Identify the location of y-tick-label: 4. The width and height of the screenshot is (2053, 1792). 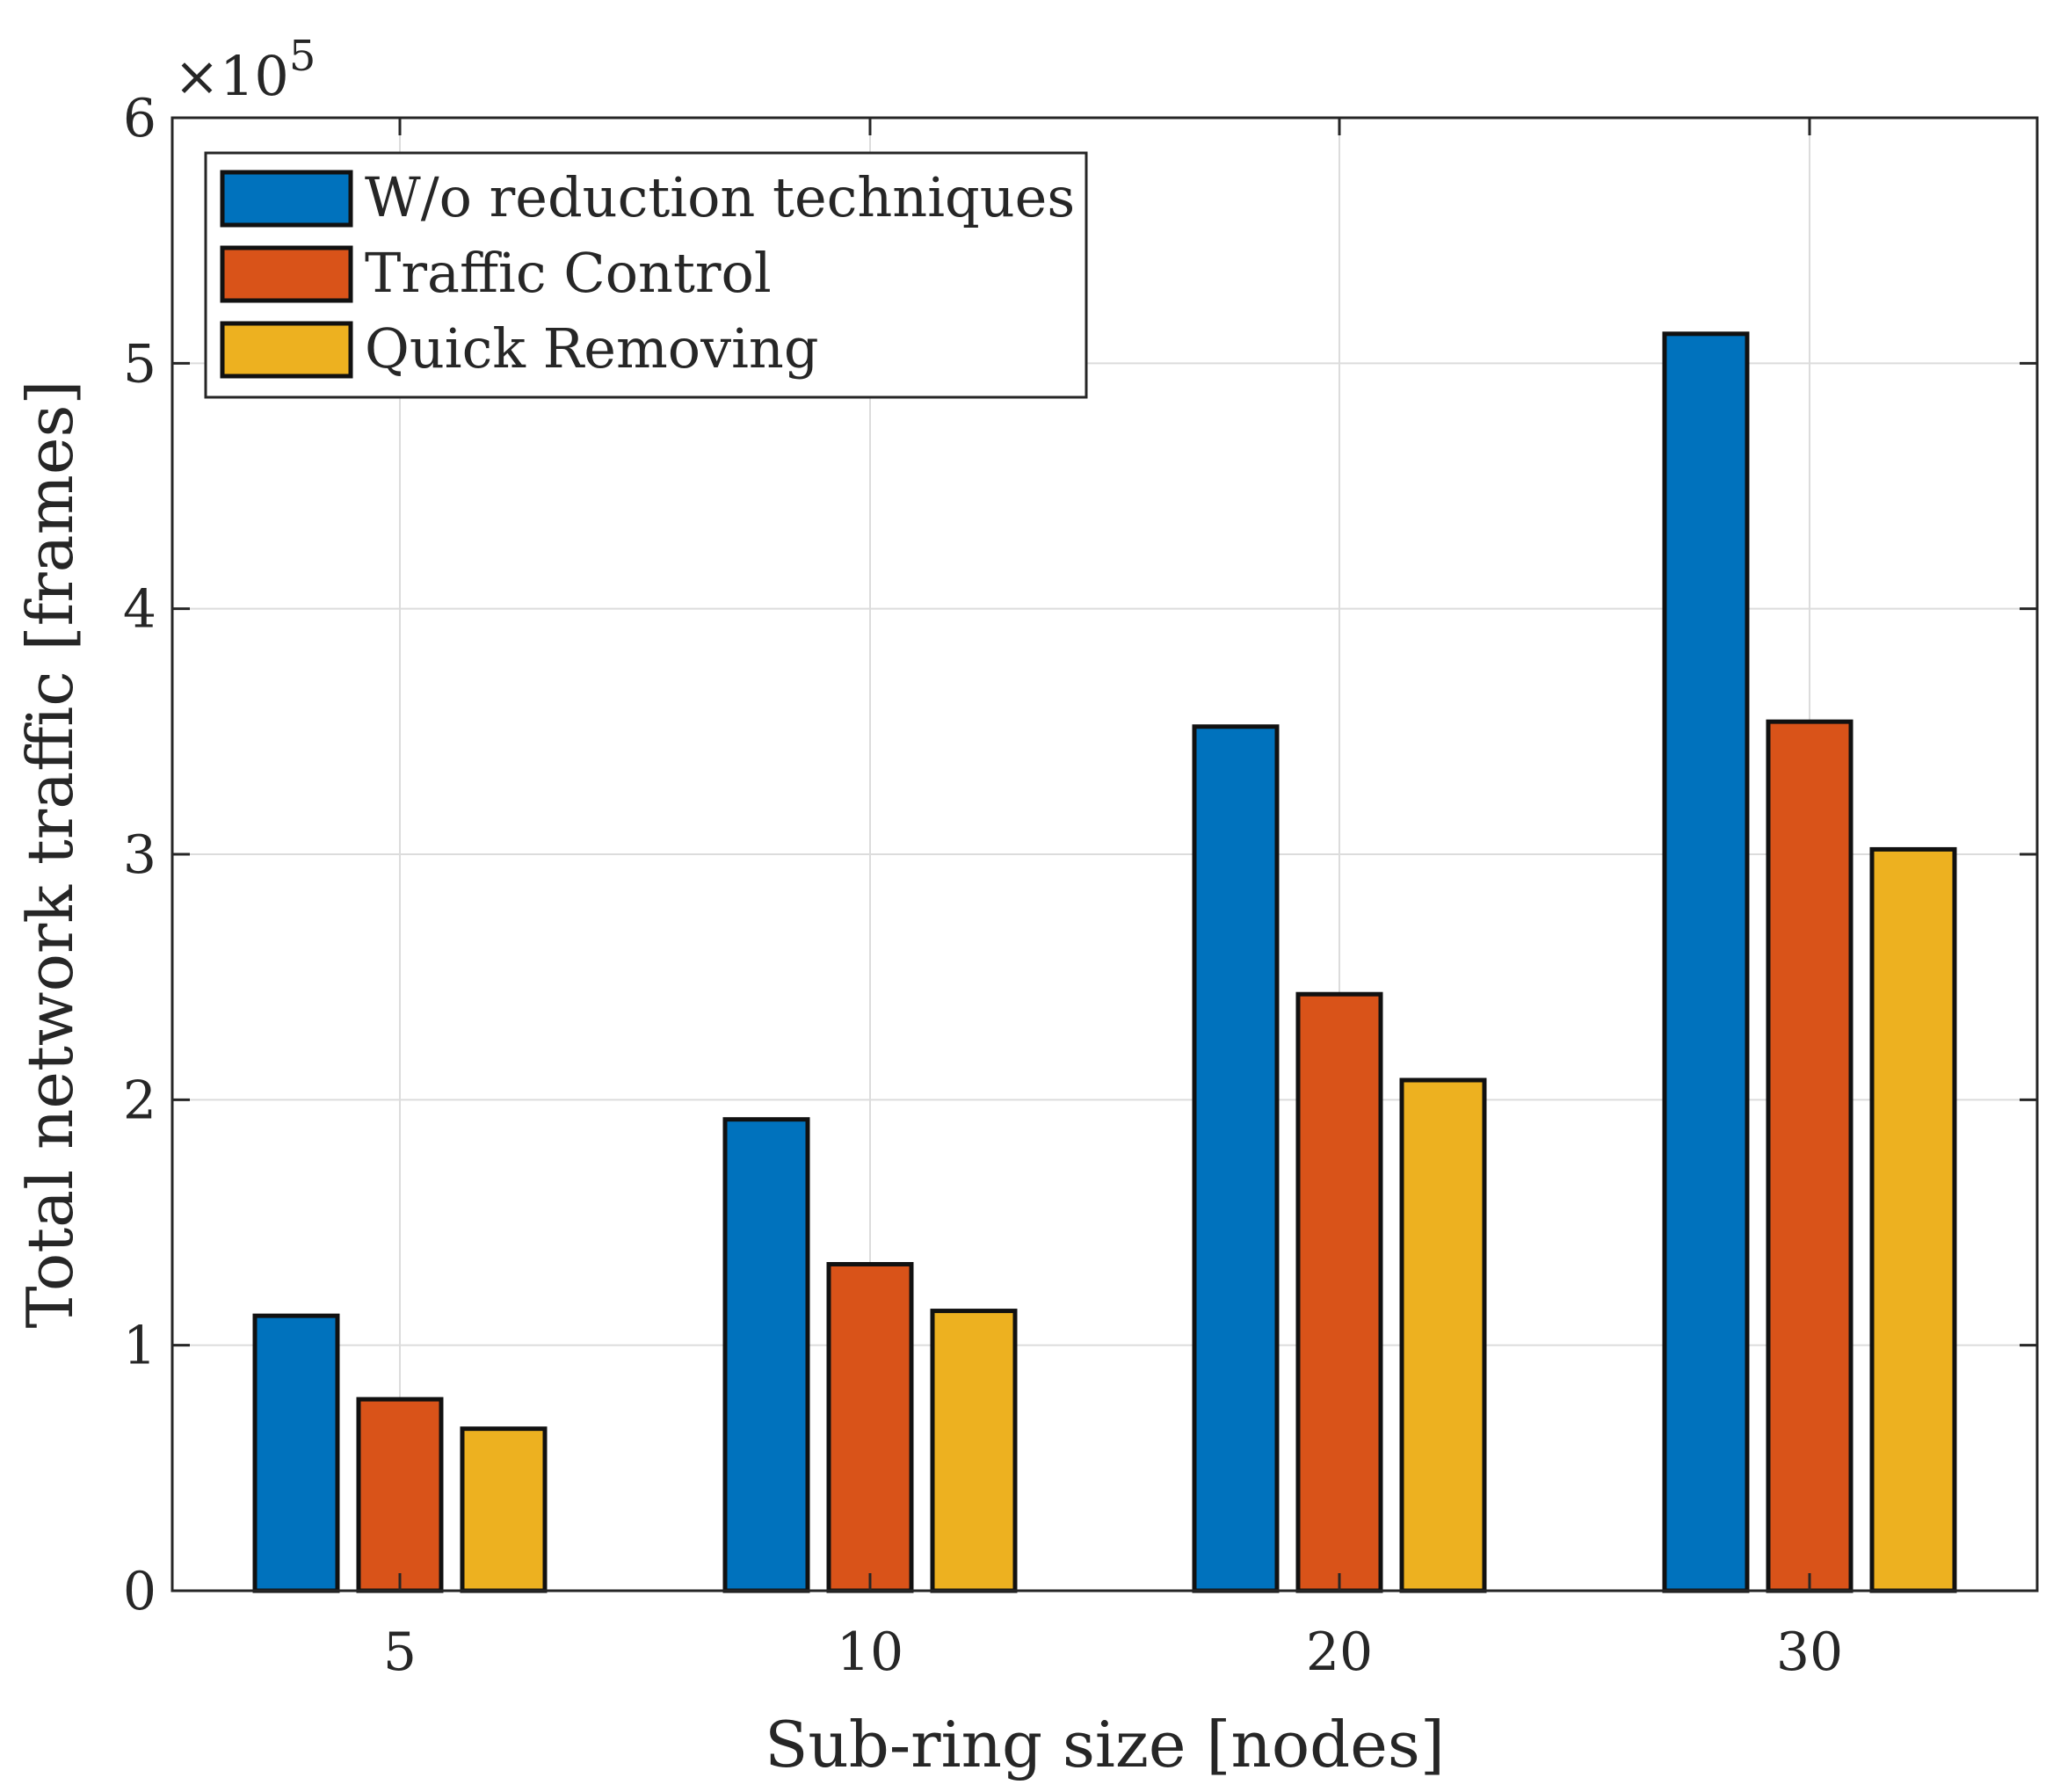
(140, 610).